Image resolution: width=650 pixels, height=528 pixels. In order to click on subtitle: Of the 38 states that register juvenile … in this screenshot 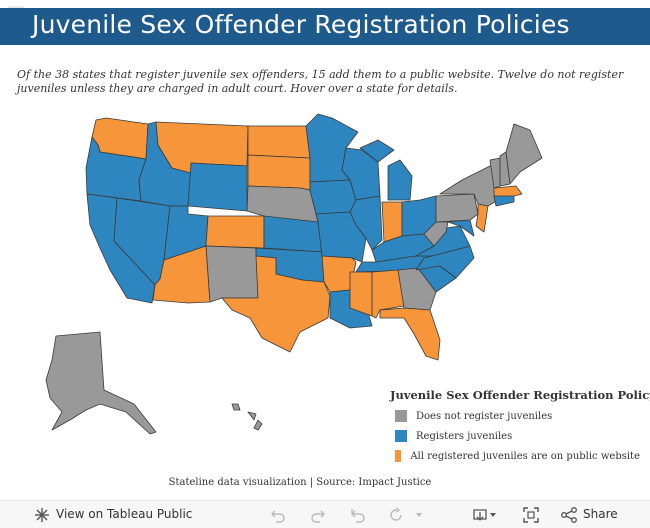, I will do `click(320, 81)`.